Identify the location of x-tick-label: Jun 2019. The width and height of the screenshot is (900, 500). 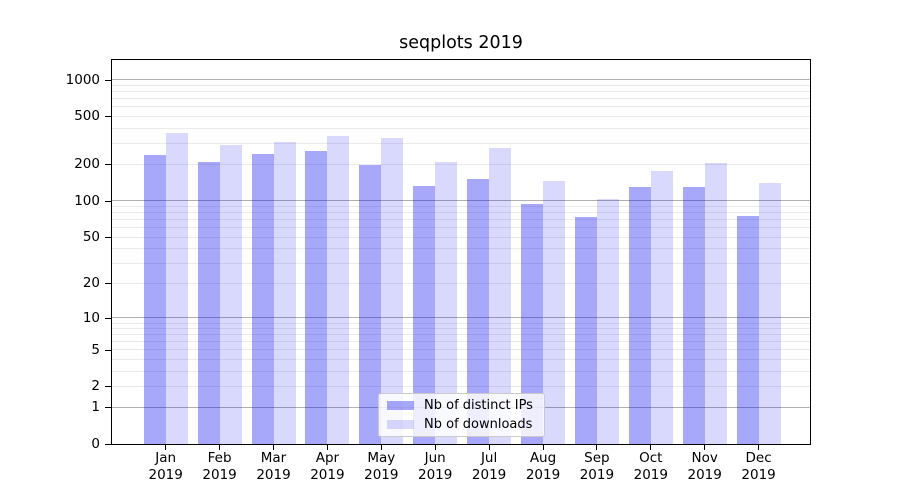
(435, 466).